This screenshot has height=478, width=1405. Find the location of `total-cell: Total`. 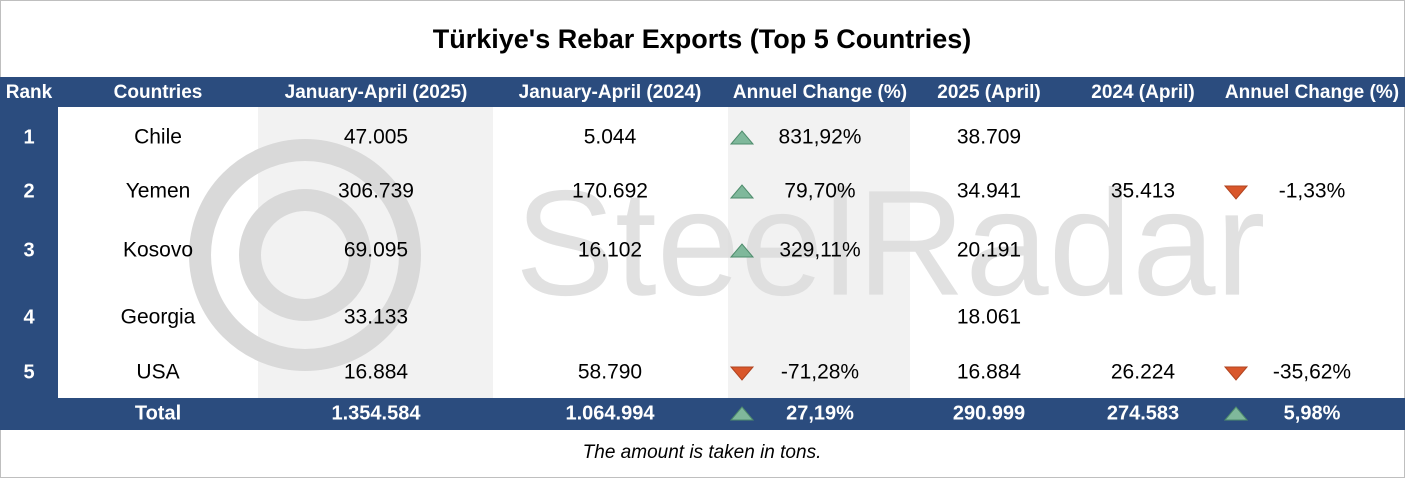

total-cell: Total is located at coordinates (158, 413).